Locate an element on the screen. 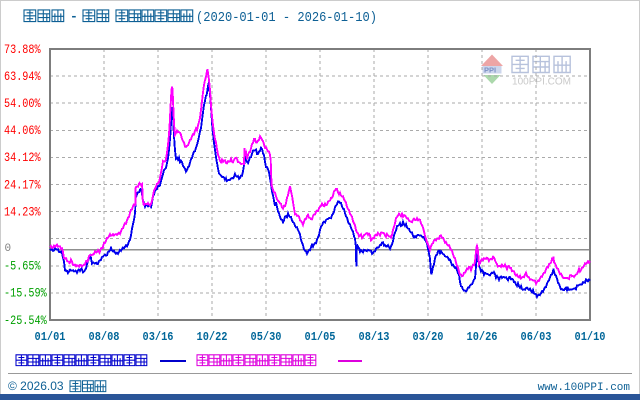  svg-text: 03/20 is located at coordinates (428, 337).